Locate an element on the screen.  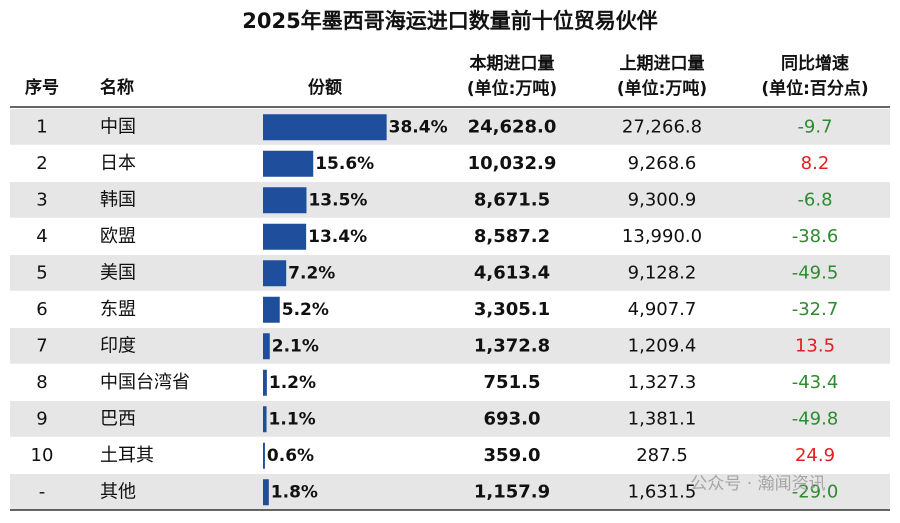
previous: 27,266.8 is located at coordinates (662, 126).